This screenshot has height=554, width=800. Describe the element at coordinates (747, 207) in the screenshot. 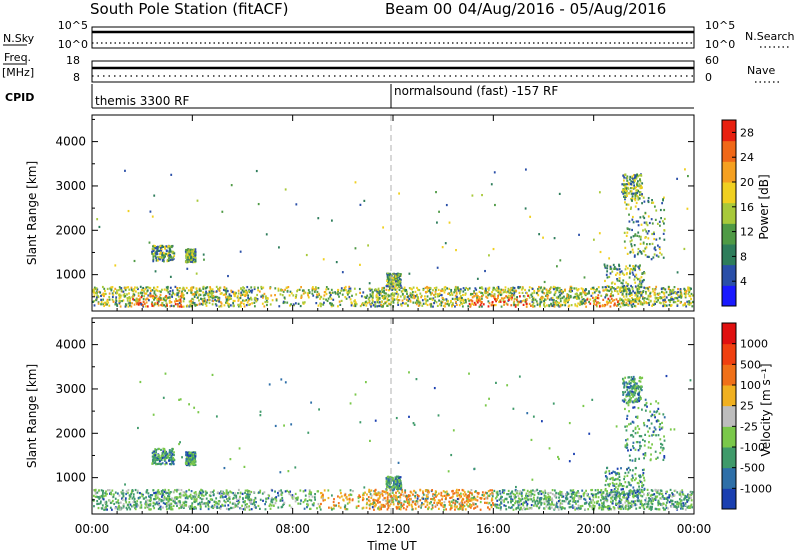

I see `power-colorbar-tick-label-3: 16` at that location.